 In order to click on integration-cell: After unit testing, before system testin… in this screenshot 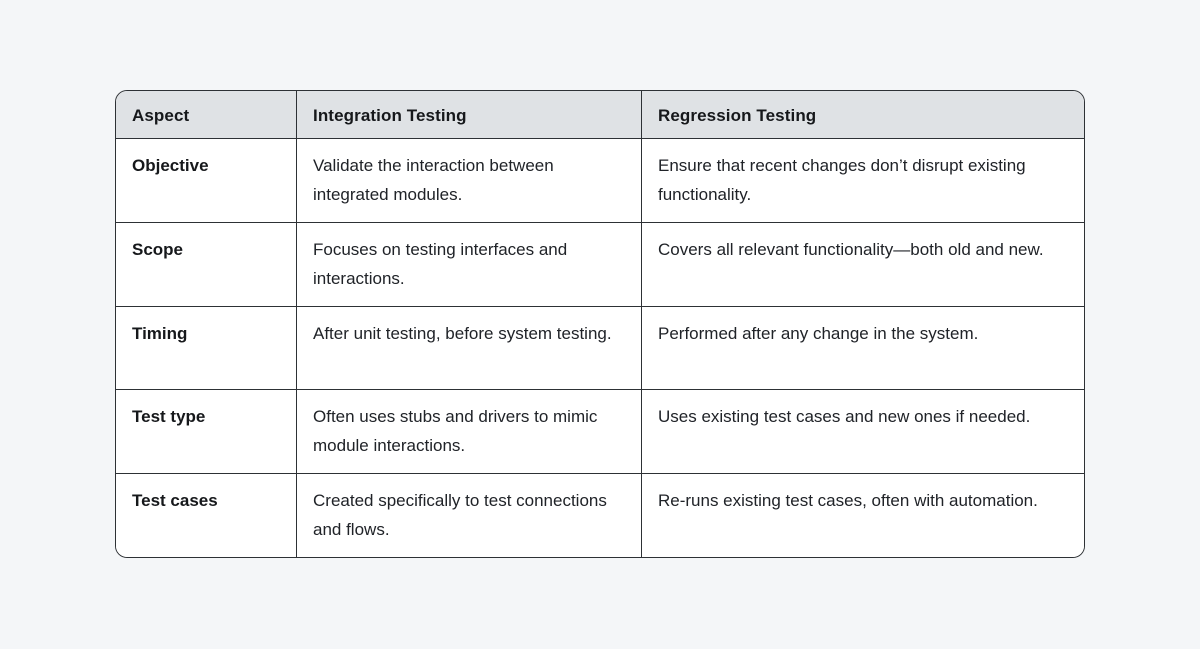, I will do `click(469, 348)`.